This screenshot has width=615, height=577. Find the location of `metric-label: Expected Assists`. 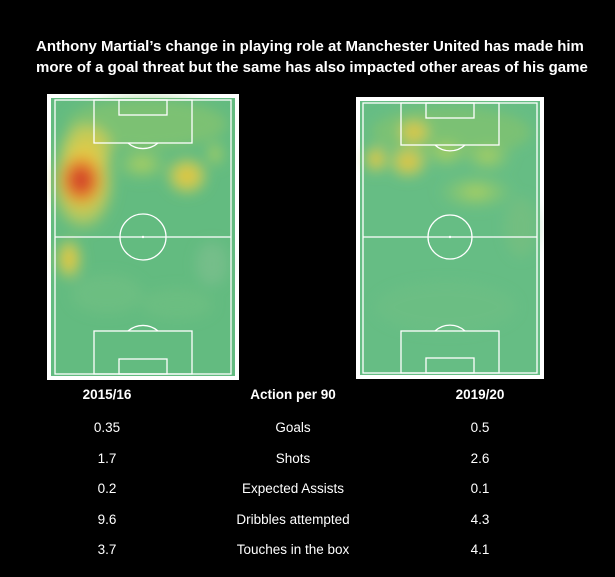

metric-label: Expected Assists is located at coordinates (293, 488).